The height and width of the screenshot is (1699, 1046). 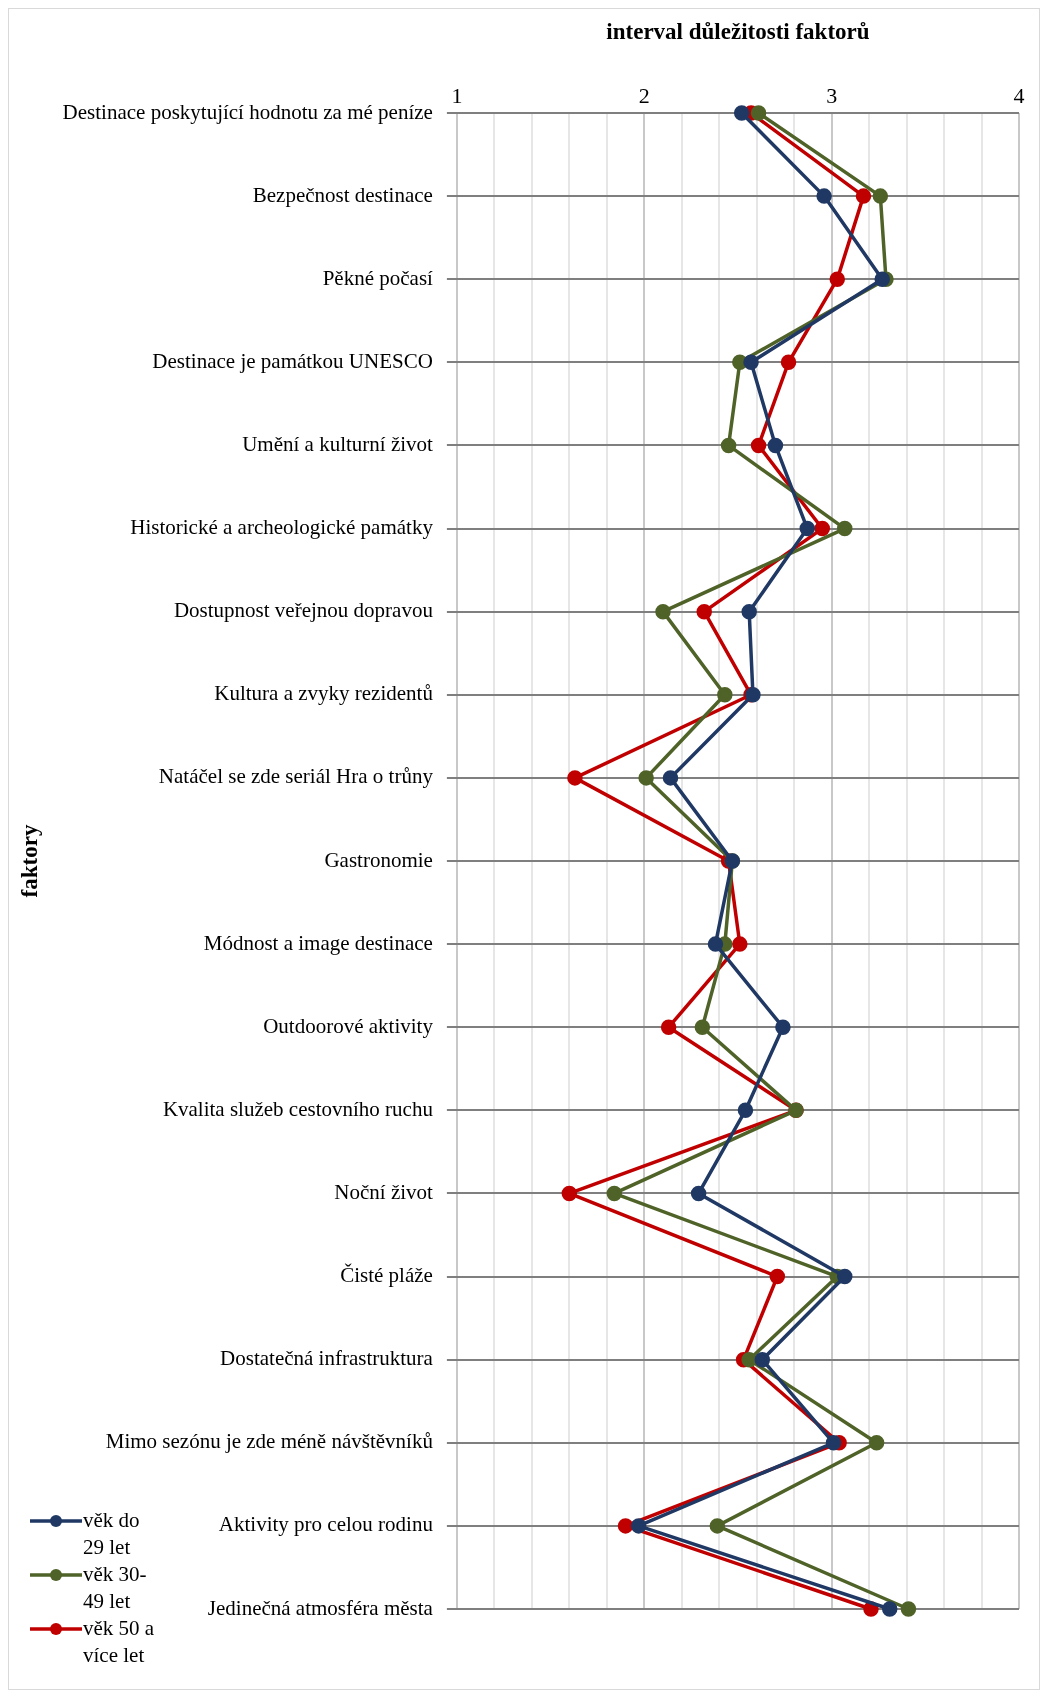 What do you see at coordinates (247, 111) in the screenshot?
I see `y-tick-label: Destinace poskytující hodnotu za mé peníze` at bounding box center [247, 111].